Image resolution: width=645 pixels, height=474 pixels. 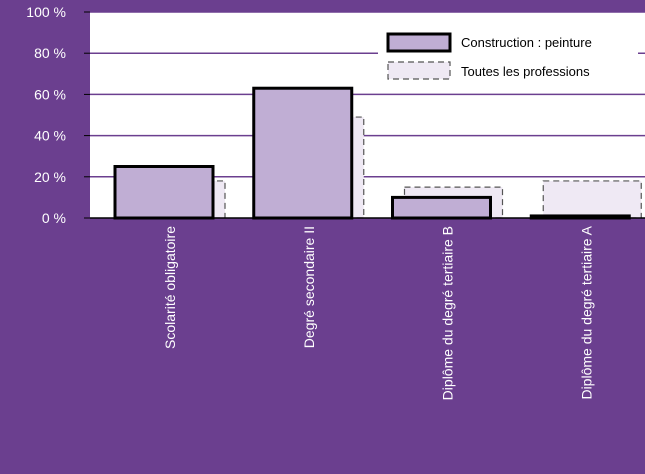 What do you see at coordinates (309, 287) in the screenshot?
I see `x-category-label: Degré secondaire II` at bounding box center [309, 287].